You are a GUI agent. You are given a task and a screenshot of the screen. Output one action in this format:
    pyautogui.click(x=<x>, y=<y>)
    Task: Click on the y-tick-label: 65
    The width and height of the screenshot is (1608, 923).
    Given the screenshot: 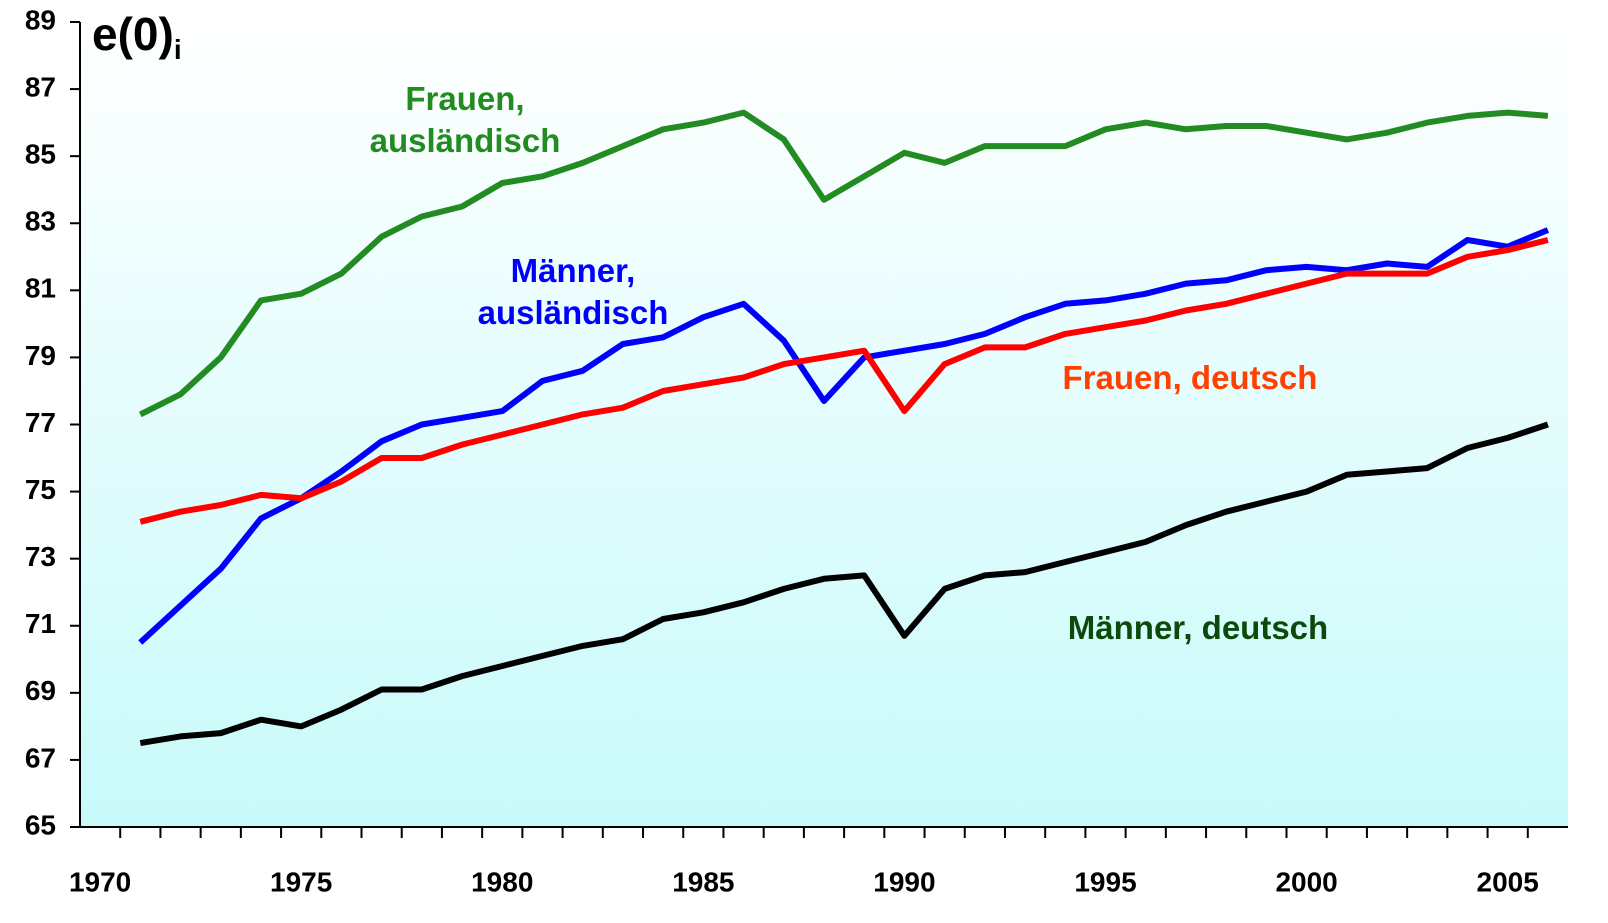 What is the action you would take?
    pyautogui.click(x=40, y=824)
    